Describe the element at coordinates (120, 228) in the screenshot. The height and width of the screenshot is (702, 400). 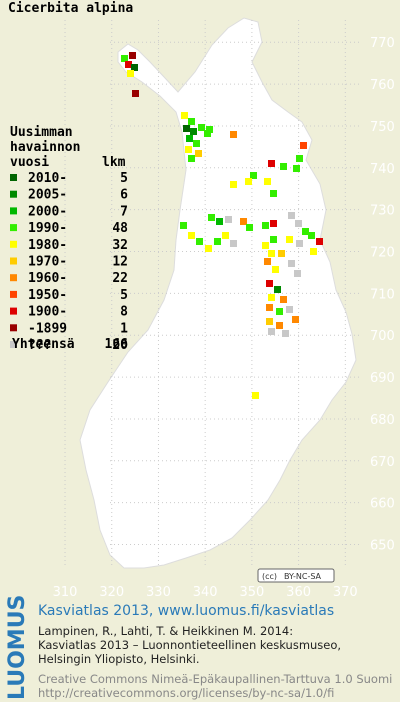
I see `legend-count: 48` at that location.